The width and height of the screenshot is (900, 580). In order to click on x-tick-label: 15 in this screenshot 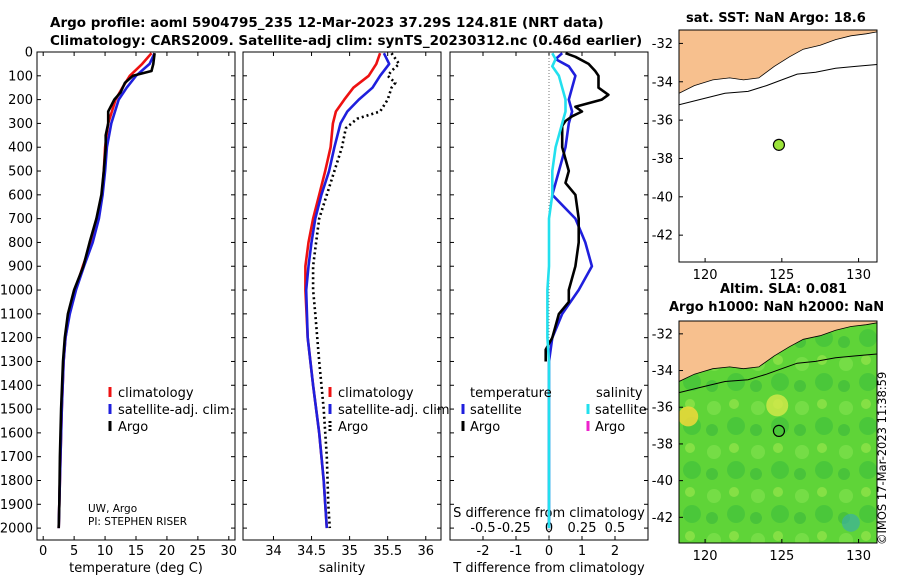, I will do `click(136, 551)`.